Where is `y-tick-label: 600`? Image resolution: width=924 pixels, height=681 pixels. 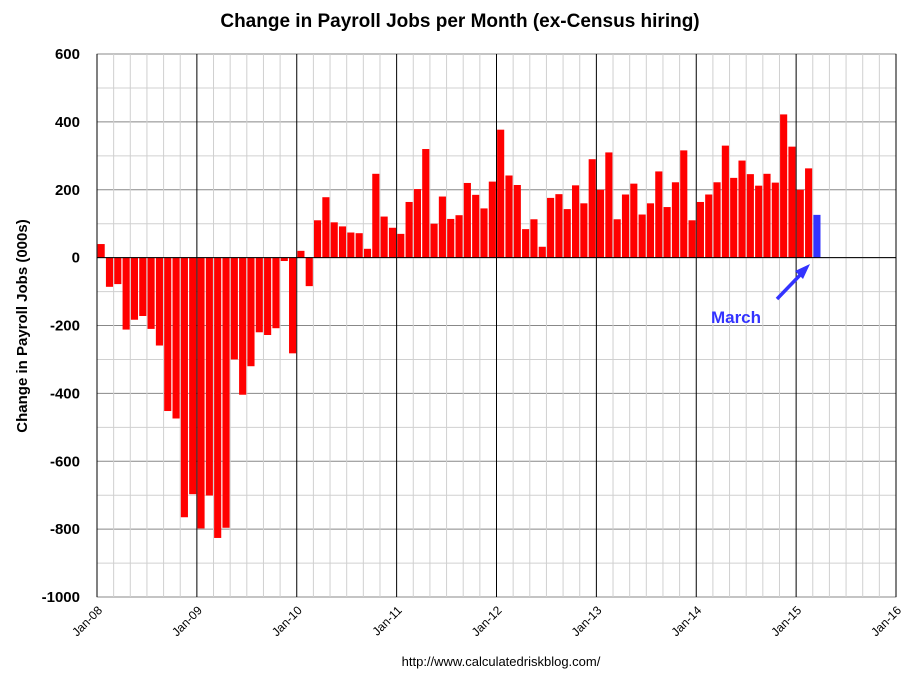
y-tick-label: 600 is located at coordinates (67, 54).